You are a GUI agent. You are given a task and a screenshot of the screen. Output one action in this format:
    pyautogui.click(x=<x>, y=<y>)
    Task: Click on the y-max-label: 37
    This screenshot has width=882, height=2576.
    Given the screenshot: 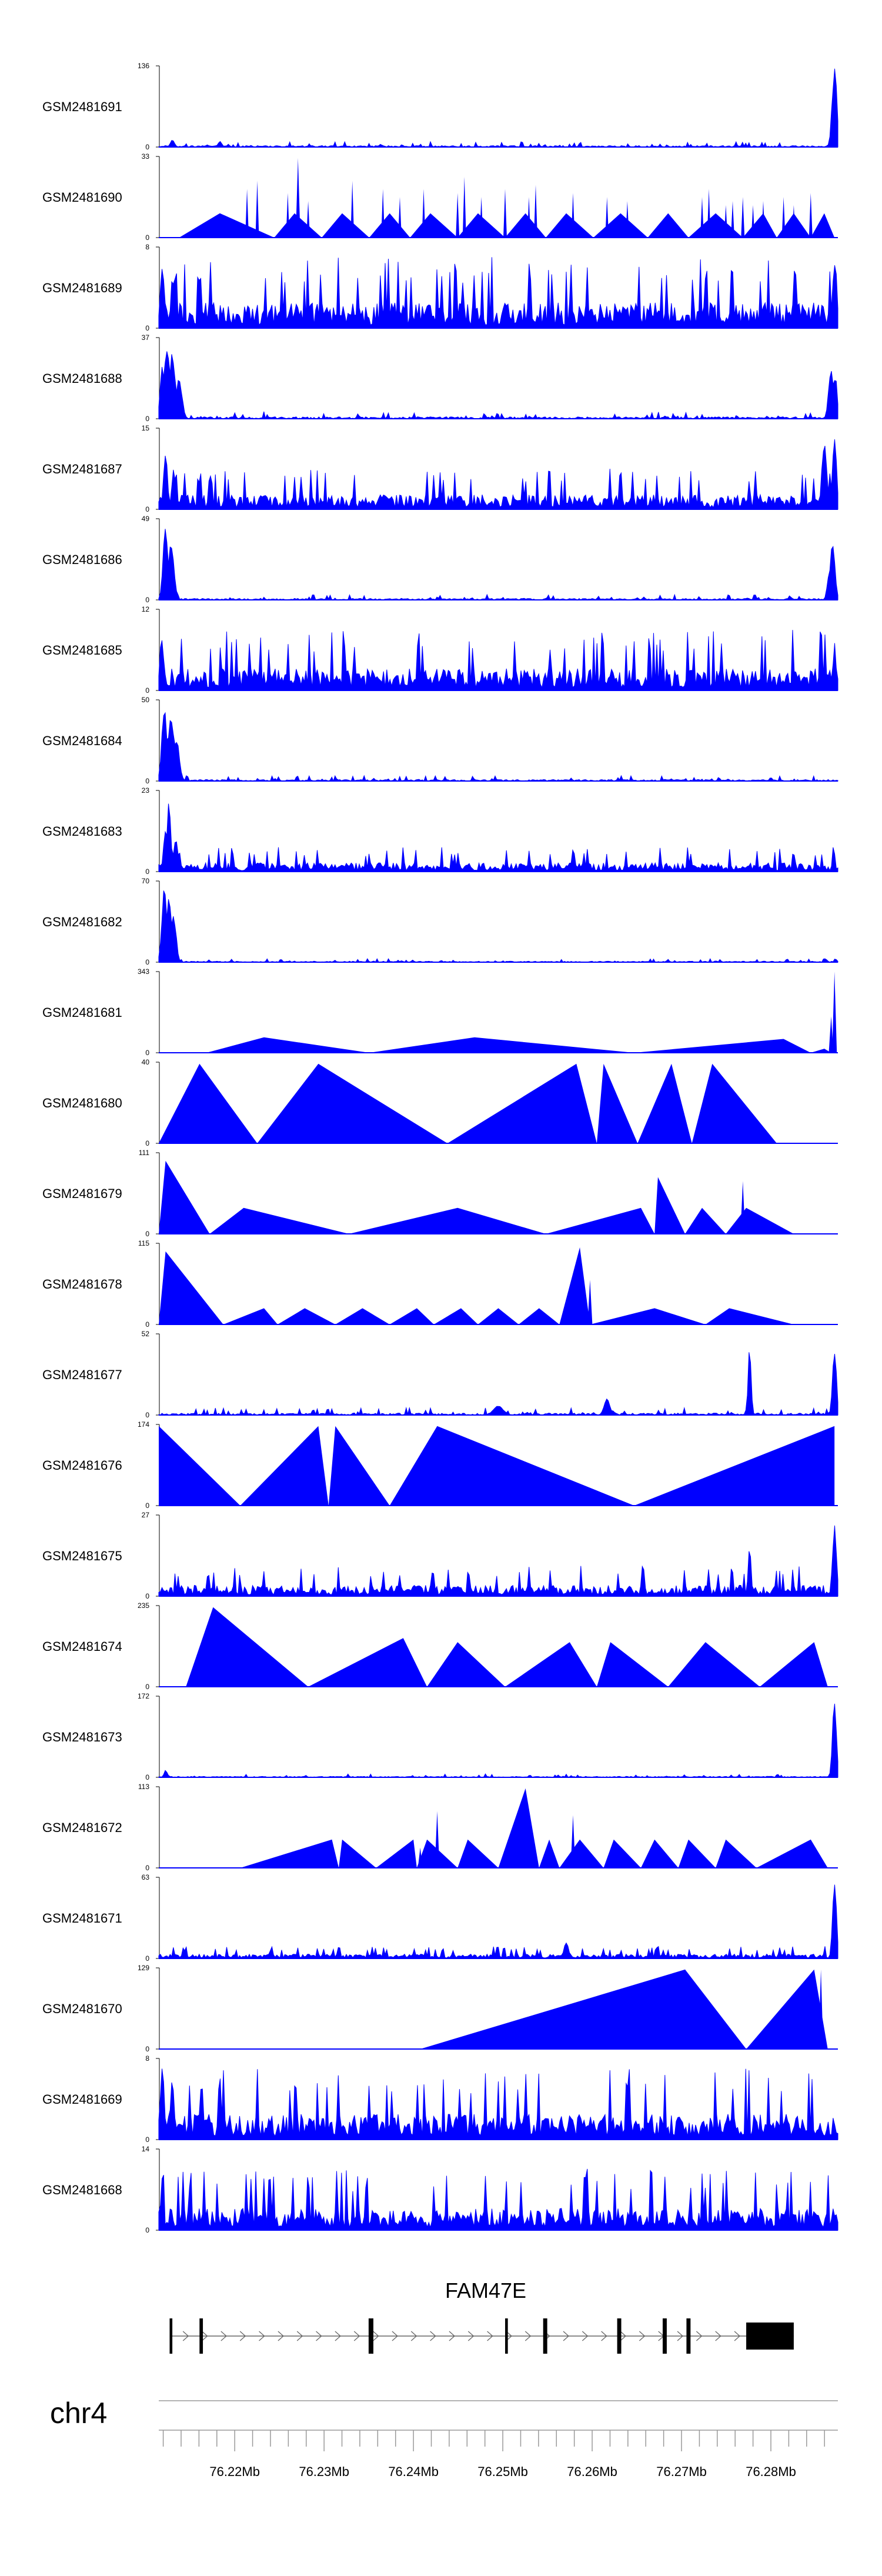 What is the action you would take?
    pyautogui.click(x=146, y=337)
    